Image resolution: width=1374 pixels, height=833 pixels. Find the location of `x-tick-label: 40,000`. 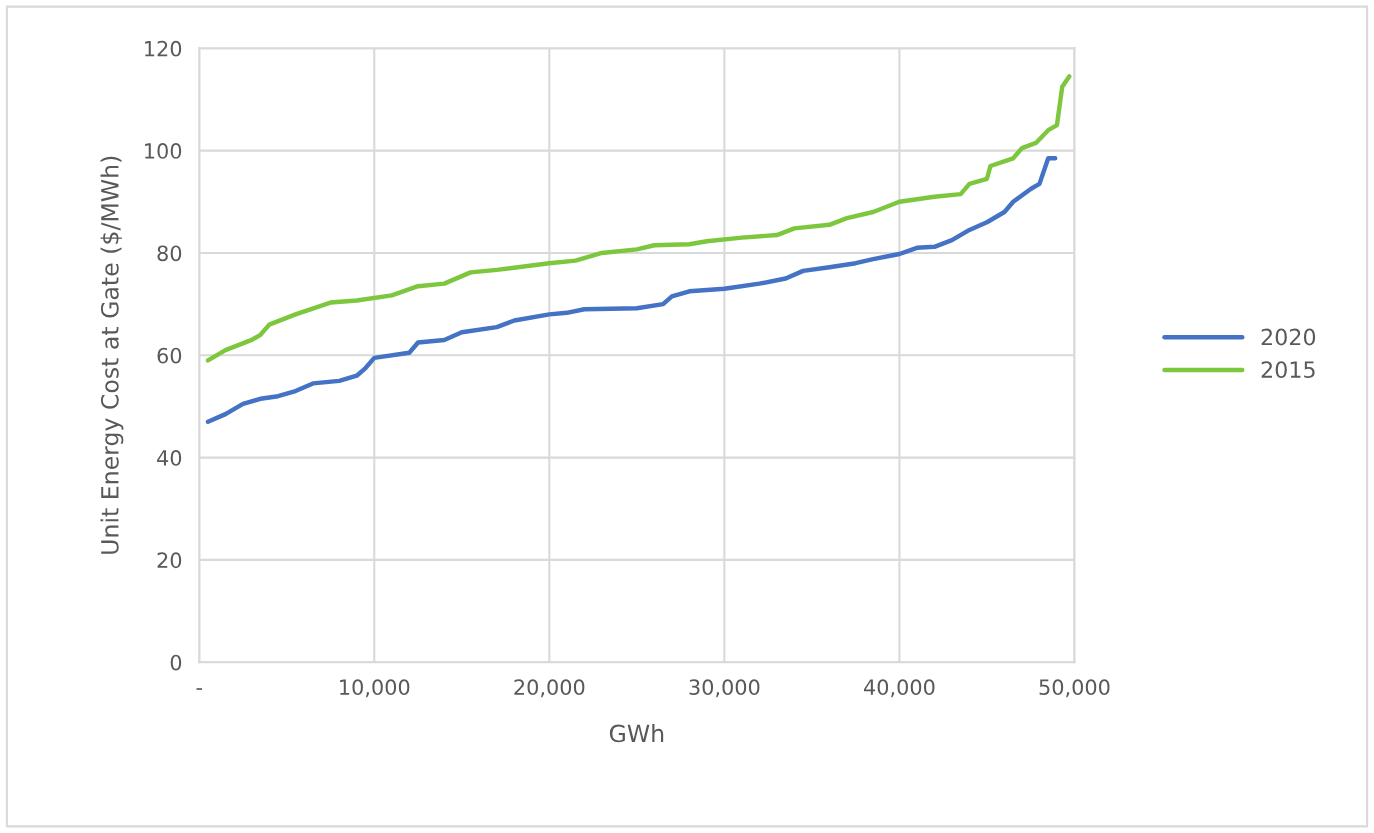

x-tick-label: 40,000 is located at coordinates (899, 688).